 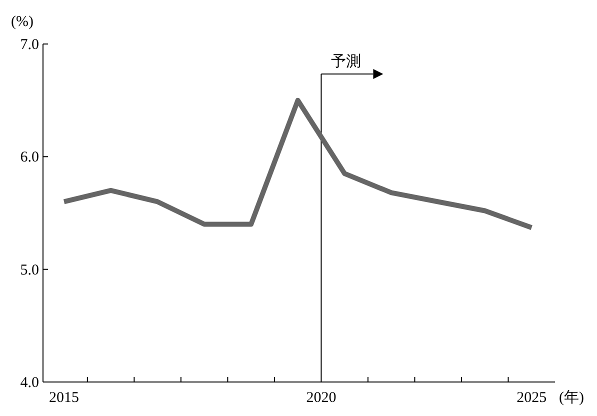 What do you see at coordinates (22, 22) in the screenshot?
I see `y-axis-title: (%)` at bounding box center [22, 22].